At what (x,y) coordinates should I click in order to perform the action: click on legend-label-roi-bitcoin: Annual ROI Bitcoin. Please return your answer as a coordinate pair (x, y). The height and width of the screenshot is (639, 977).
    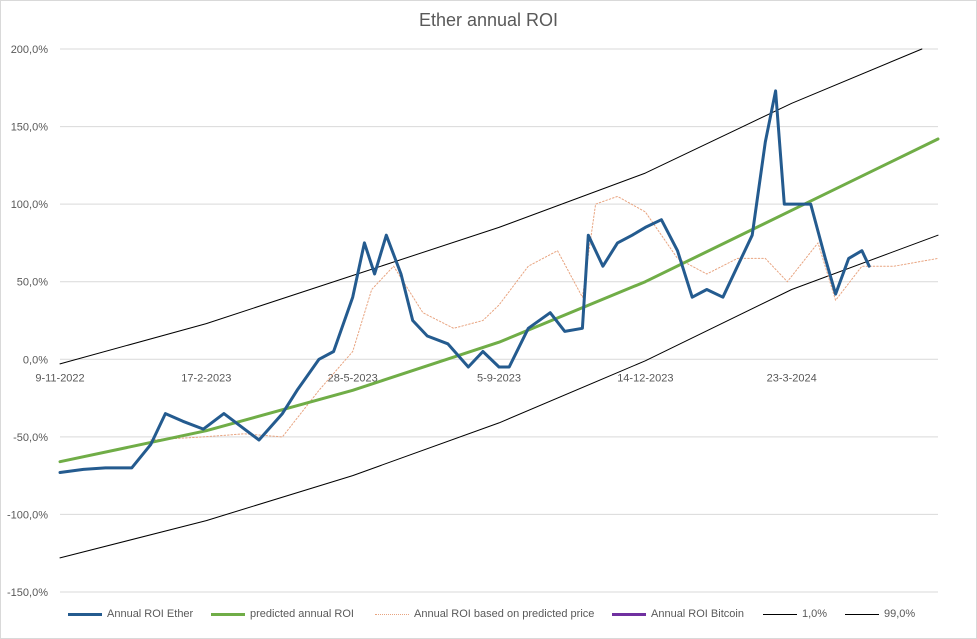
    Looking at the image, I should click on (697, 614).